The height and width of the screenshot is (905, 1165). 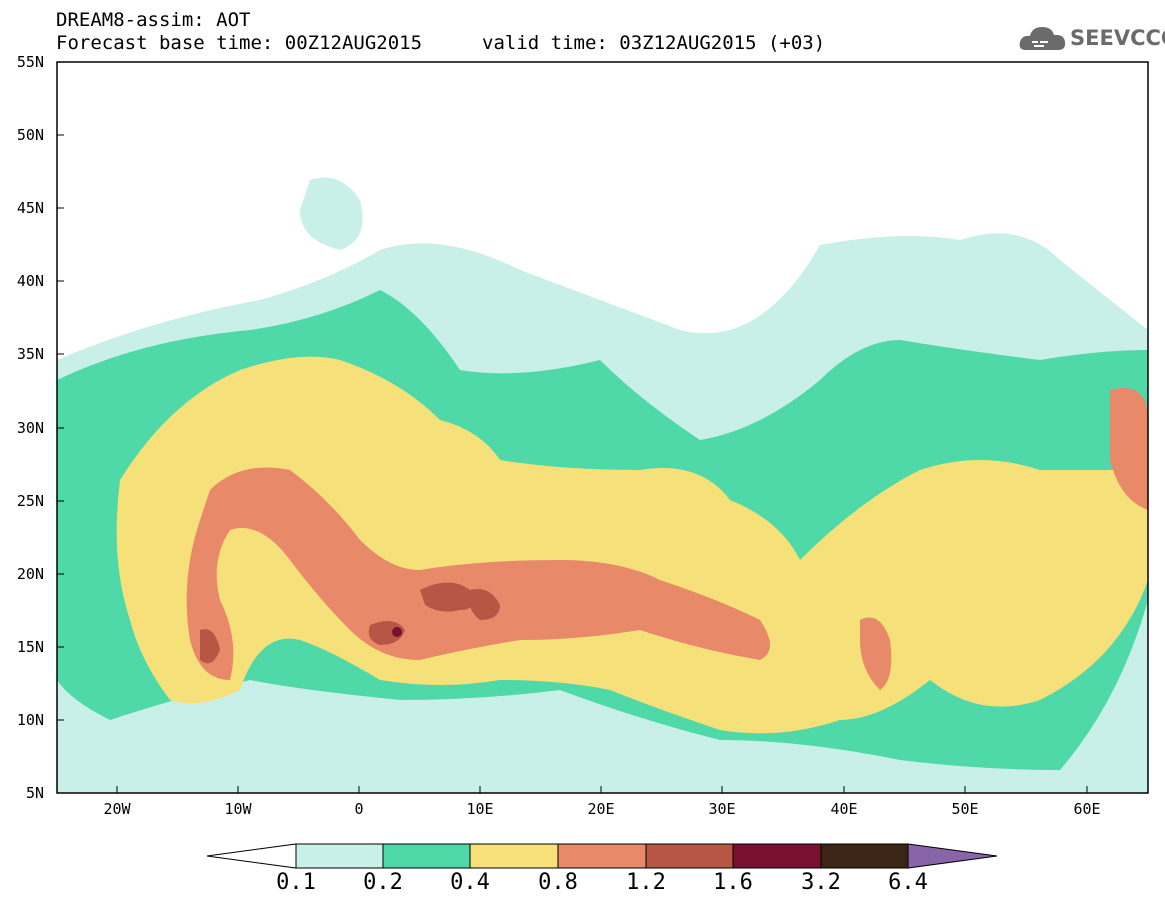 I want to click on aot-level-4c, so click(x=1129, y=449).